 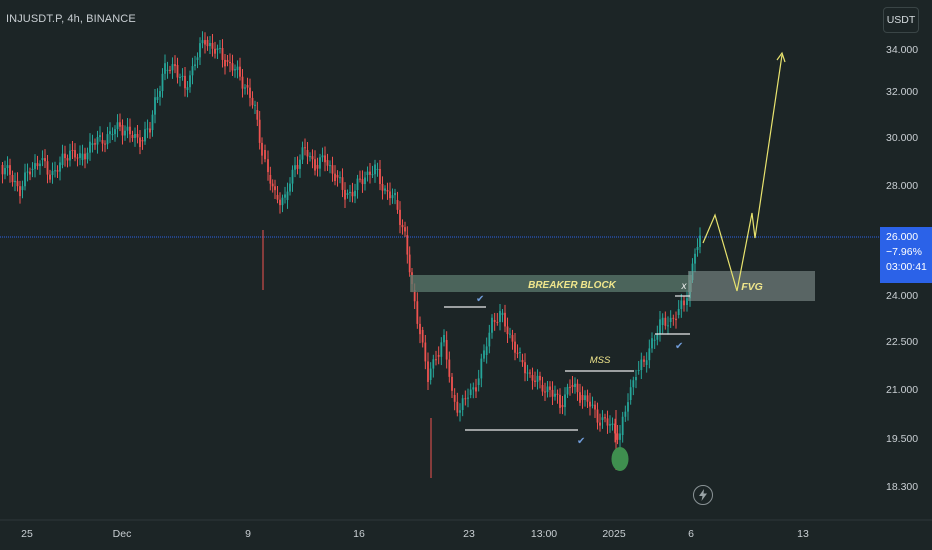 I want to click on fvg-zone, so click(x=751, y=286).